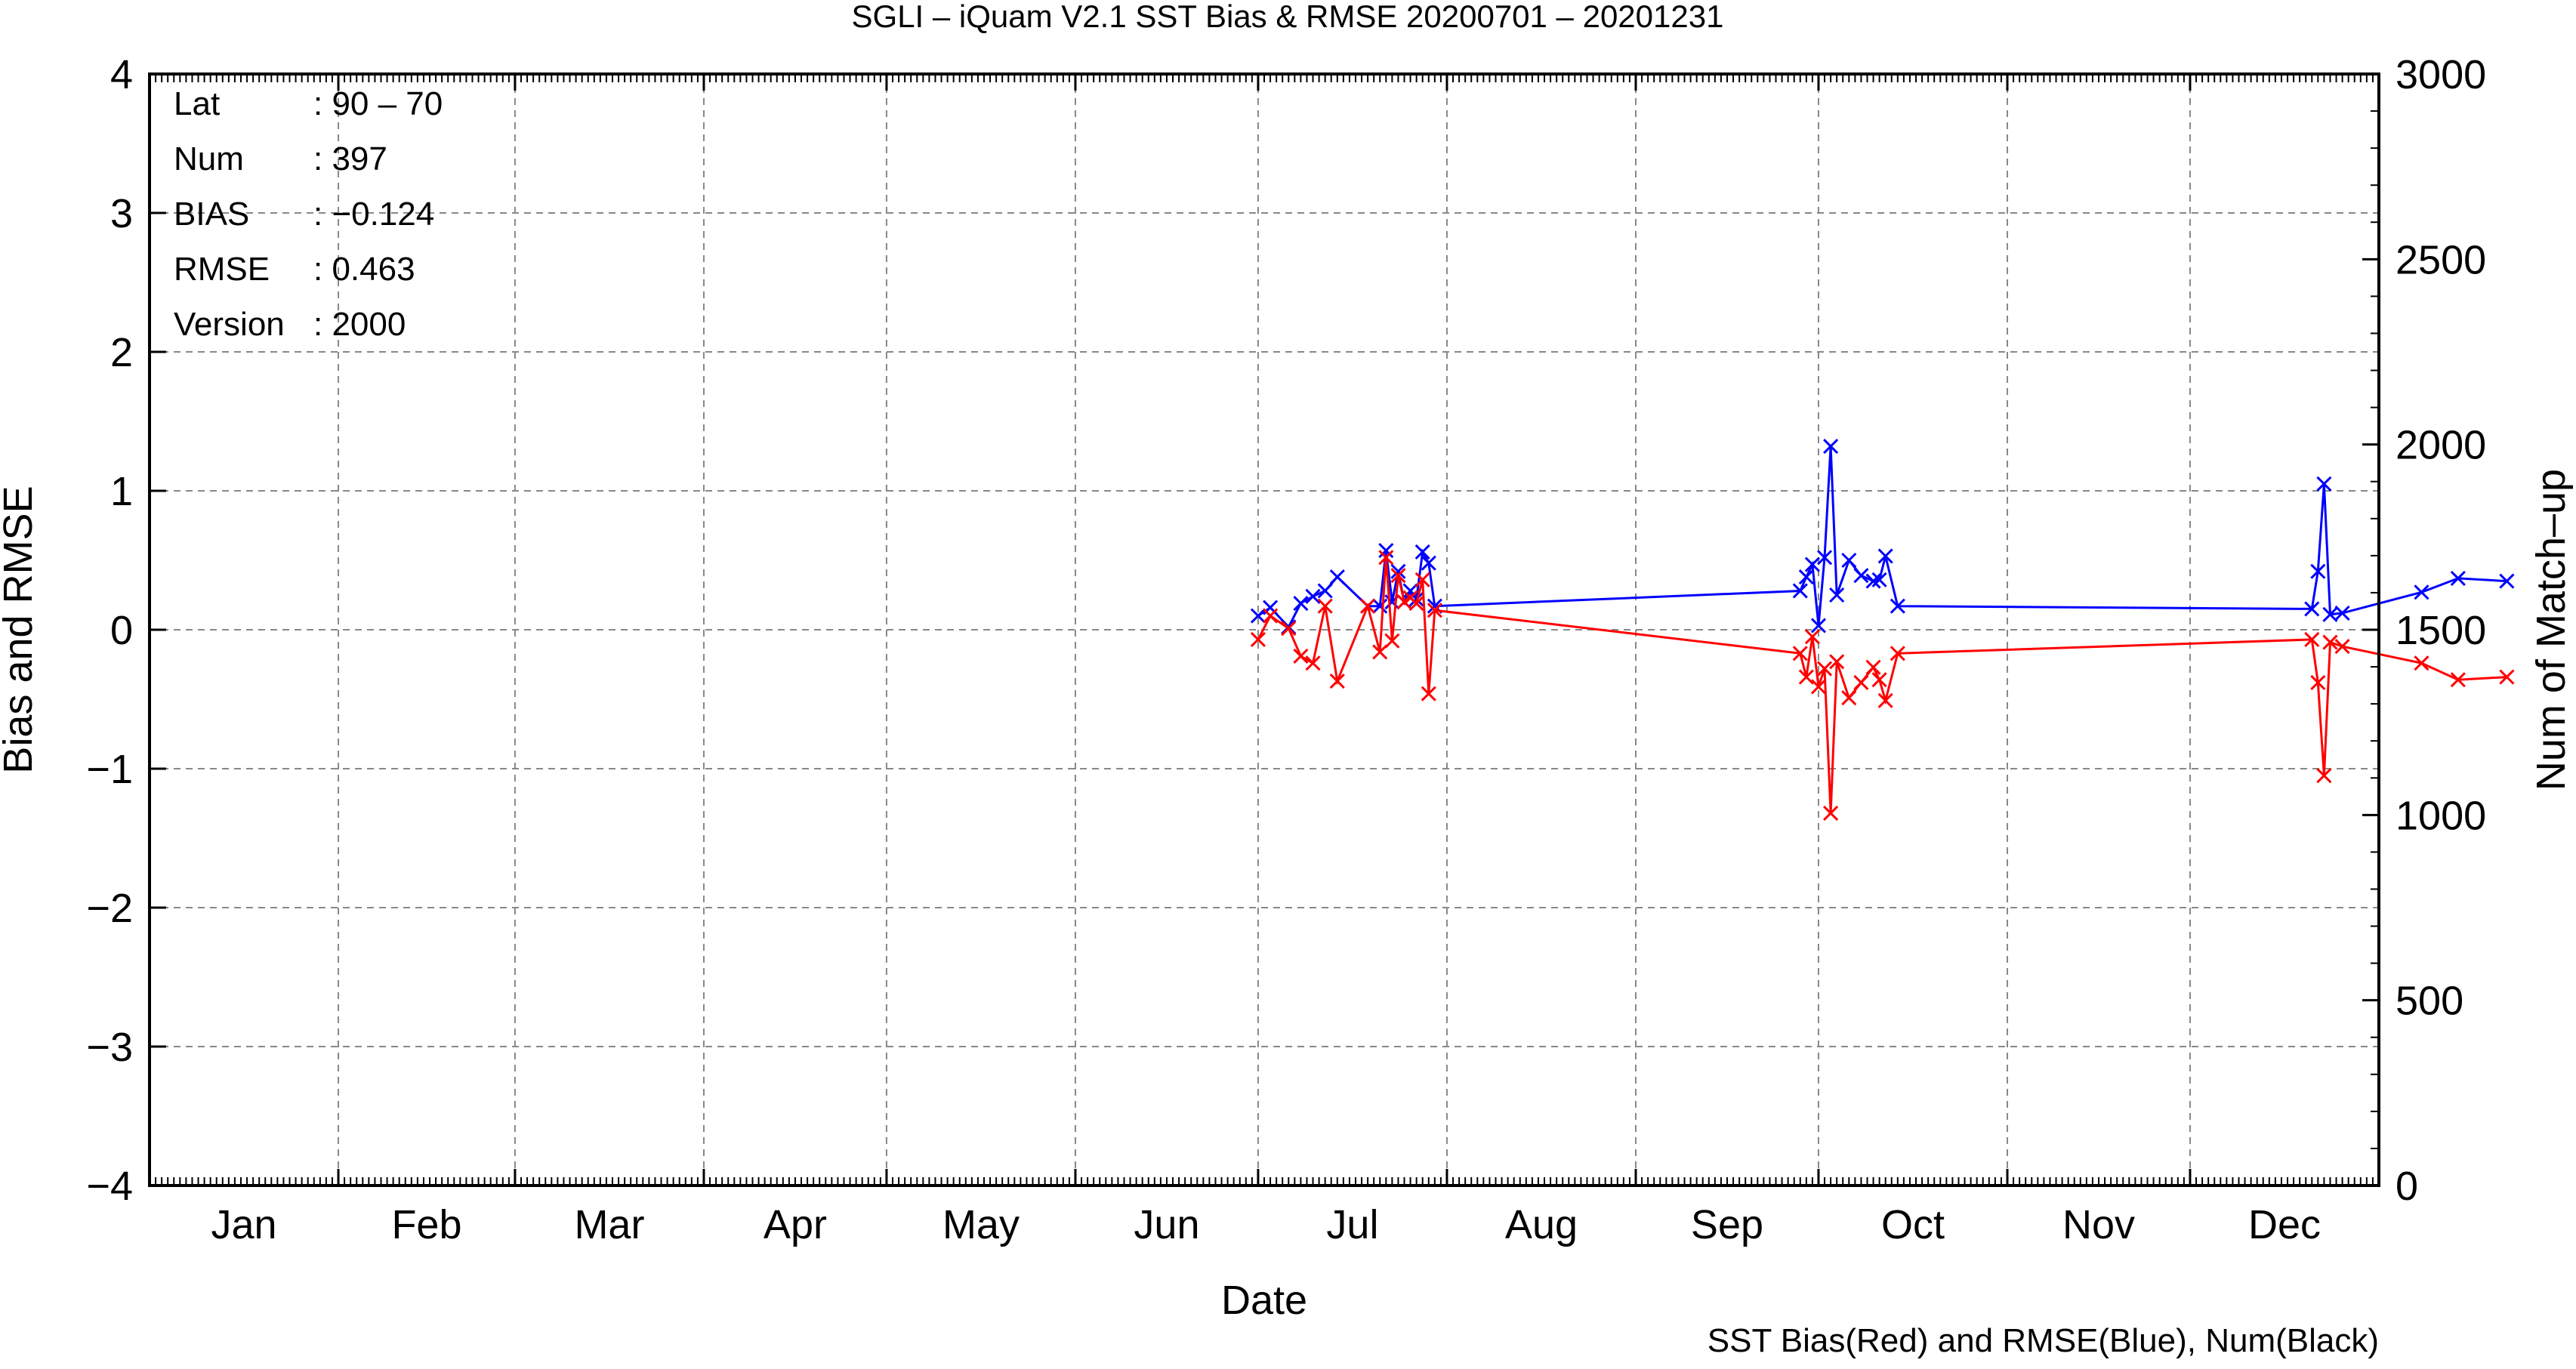  Describe the element at coordinates (1266, 1224) in the screenshot. I see `x-month-labels: Jan Feb Mar Apr May Jun Jul Aug Sep Oct Nov Dec` at that location.